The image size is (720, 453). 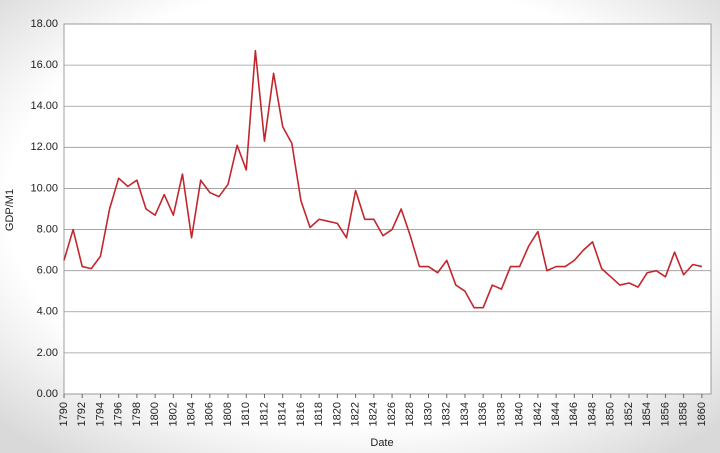 What do you see at coordinates (428, 414) in the screenshot?
I see `x-tick-label: 1830` at bounding box center [428, 414].